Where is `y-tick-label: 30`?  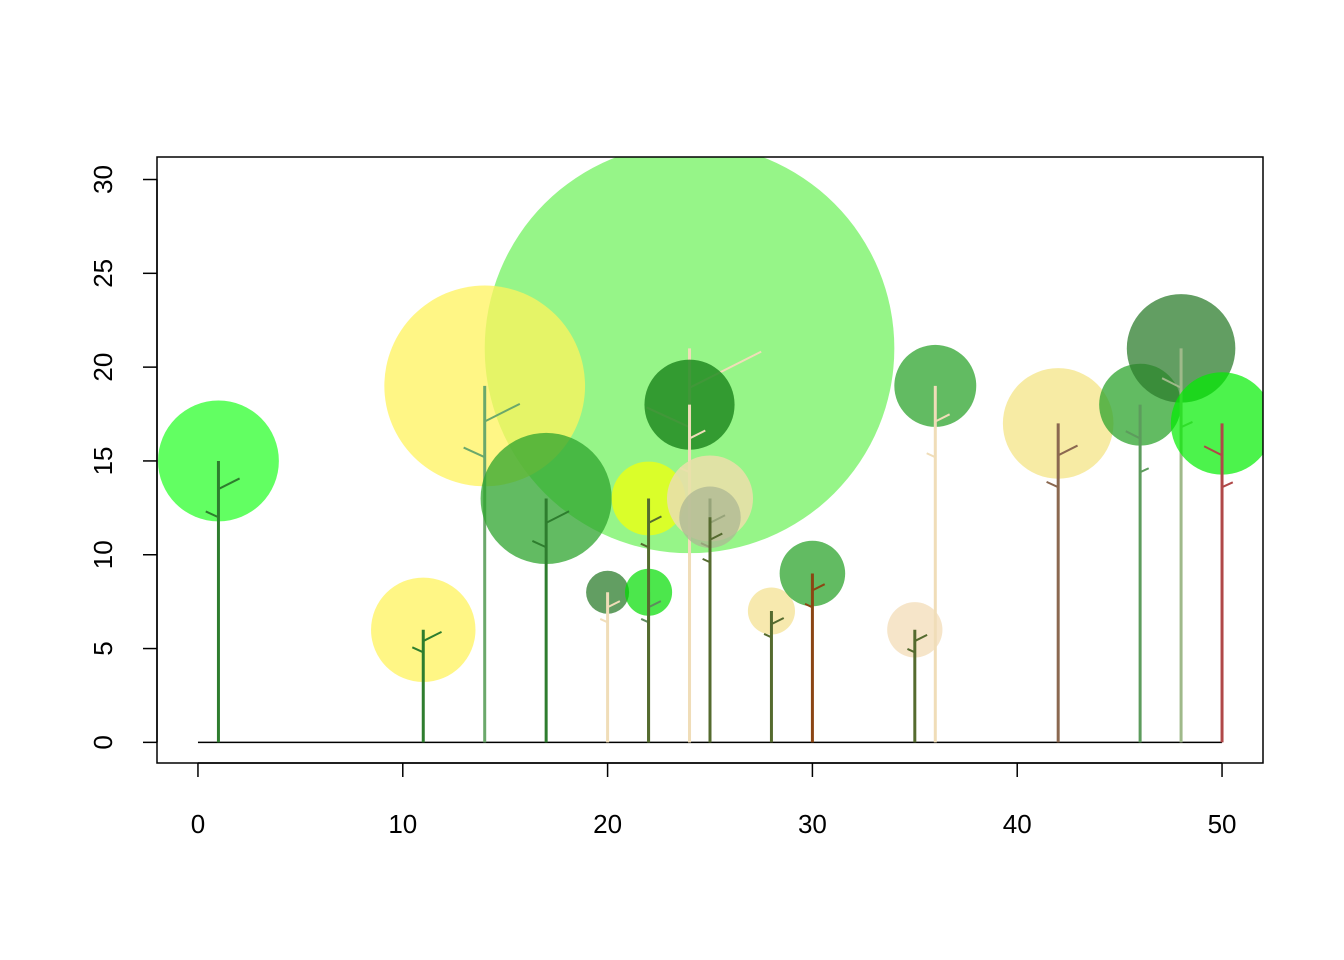
y-tick-label: 30 is located at coordinates (103, 179).